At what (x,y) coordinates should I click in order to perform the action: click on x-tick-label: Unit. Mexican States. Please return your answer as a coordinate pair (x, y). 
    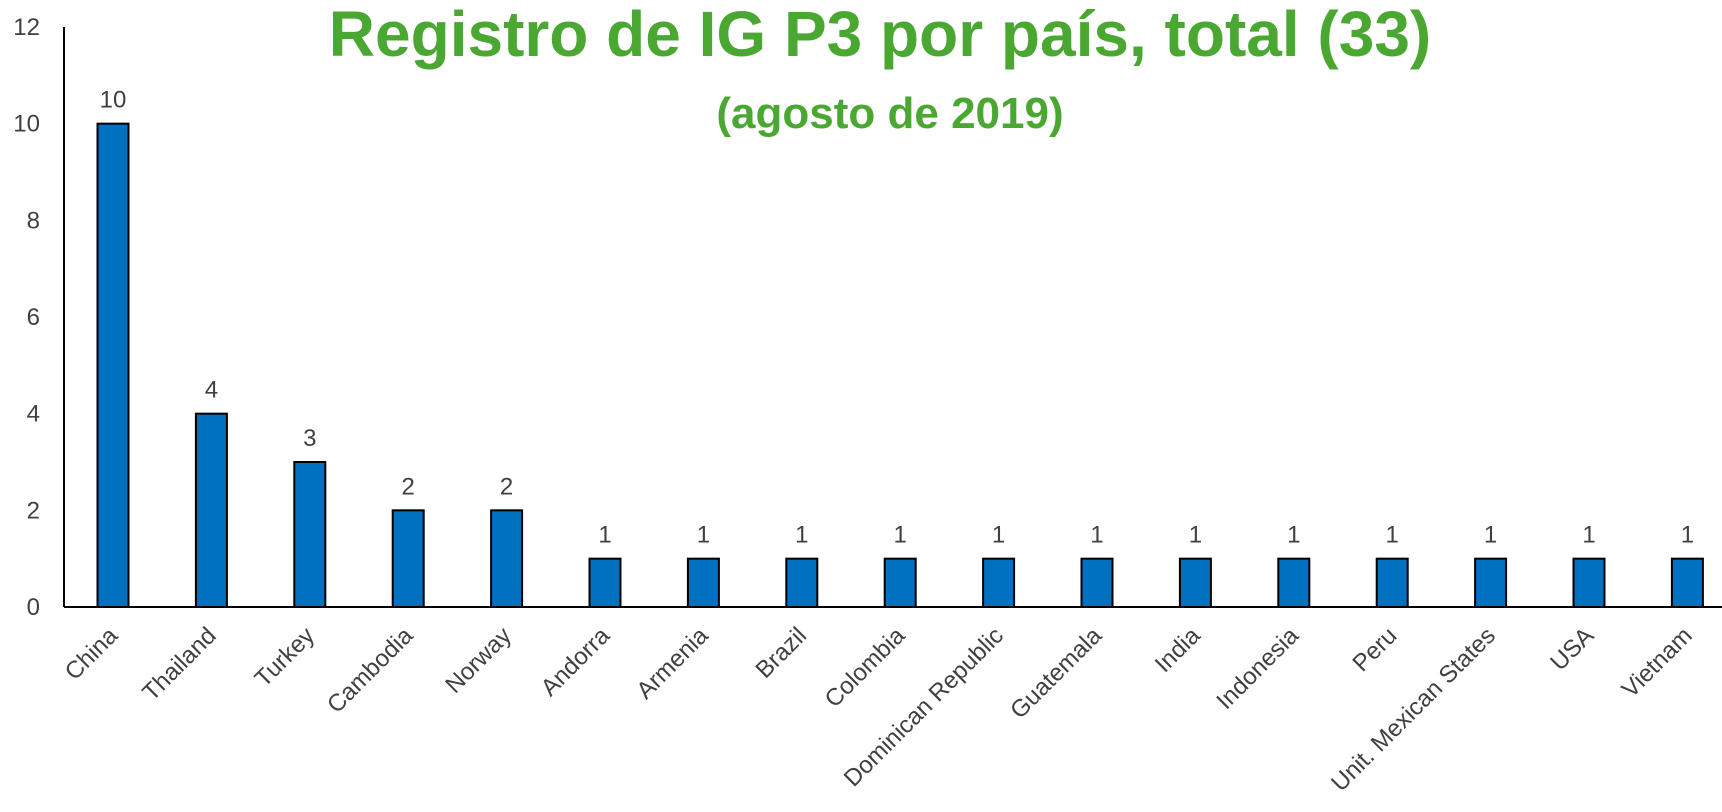
    Looking at the image, I should click on (1413, 709).